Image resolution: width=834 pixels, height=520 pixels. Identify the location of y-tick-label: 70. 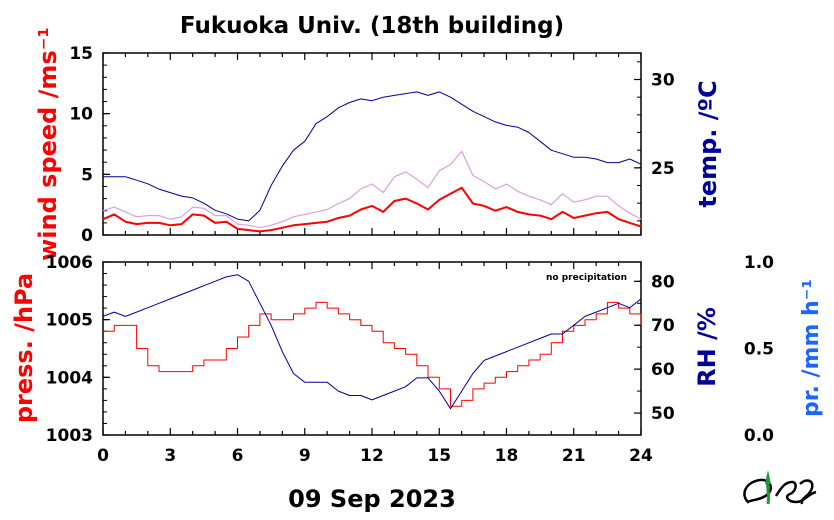
(663, 326).